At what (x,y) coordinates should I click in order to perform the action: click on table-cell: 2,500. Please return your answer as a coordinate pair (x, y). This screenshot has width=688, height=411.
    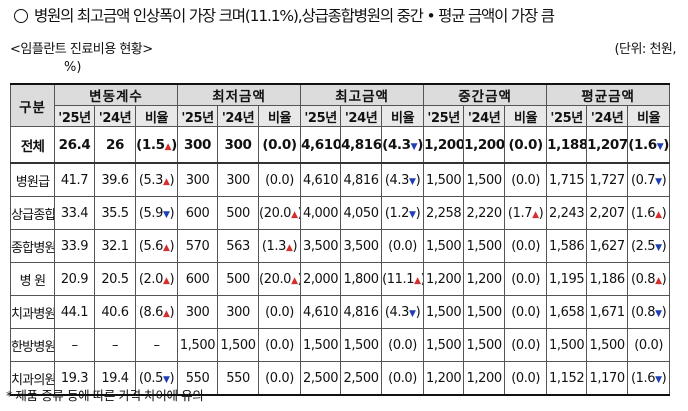
    Looking at the image, I should click on (361, 378).